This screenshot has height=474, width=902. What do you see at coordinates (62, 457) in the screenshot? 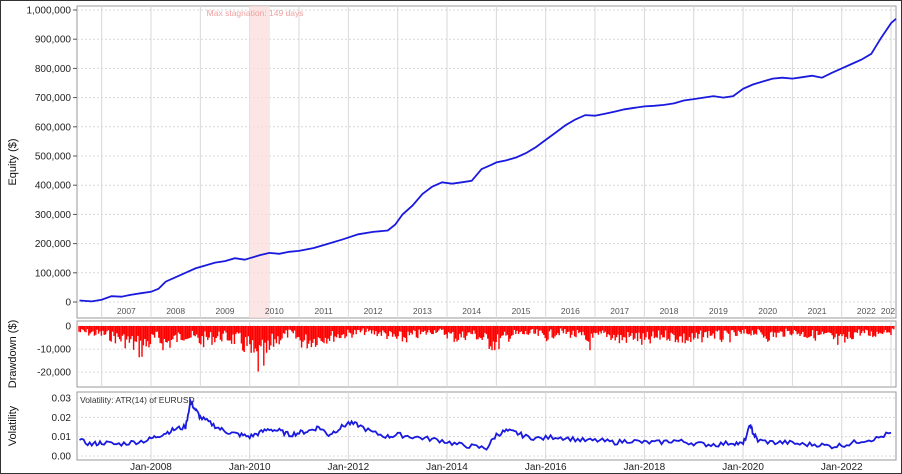
I see `volatility-y-tick-label: 0.00` at bounding box center [62, 457].